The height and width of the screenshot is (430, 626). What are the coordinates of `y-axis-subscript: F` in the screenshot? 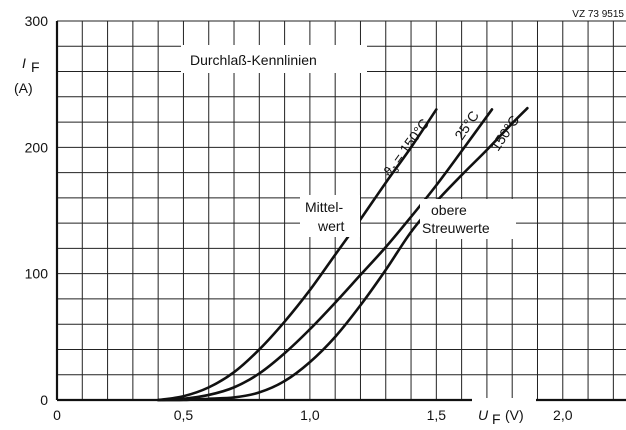 It's located at (35, 67).